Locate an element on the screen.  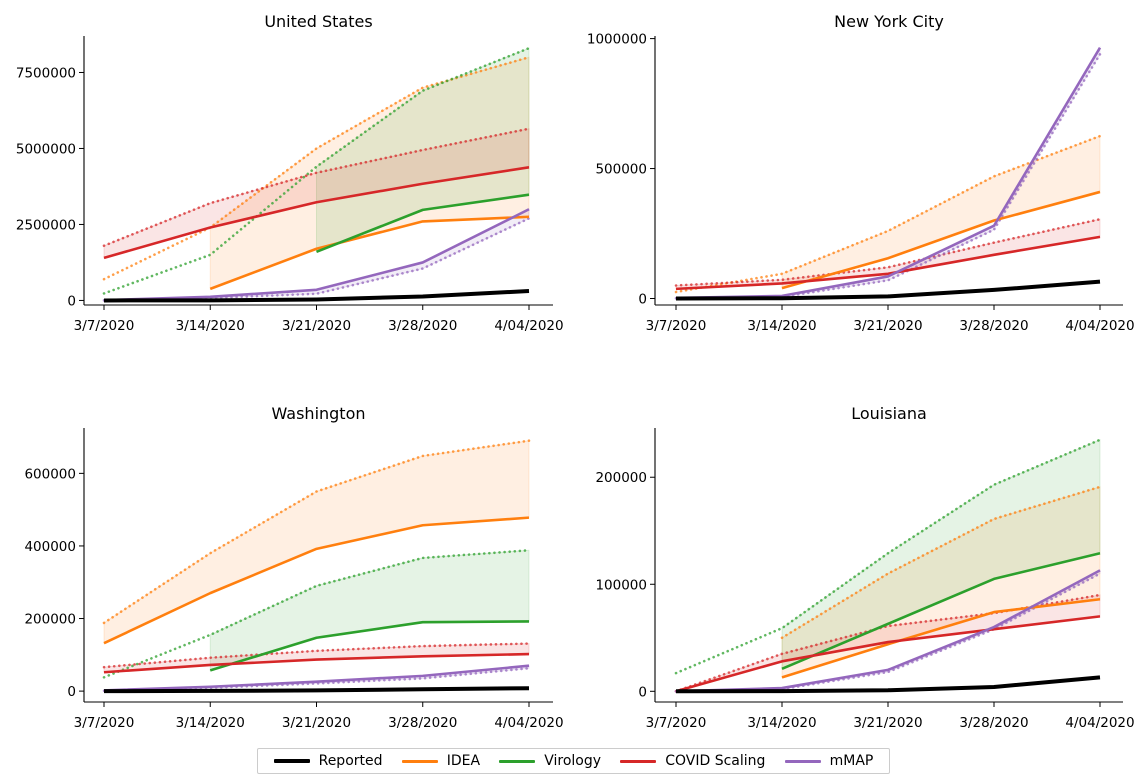
legend-item-virology: Virology is located at coordinates (550, 761).